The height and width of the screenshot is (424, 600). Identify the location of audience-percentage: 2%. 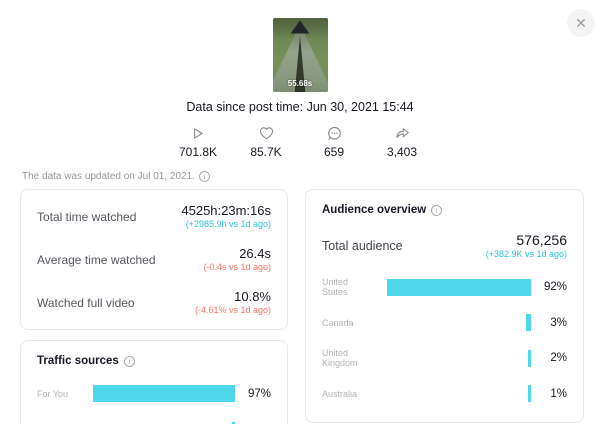
(558, 358).